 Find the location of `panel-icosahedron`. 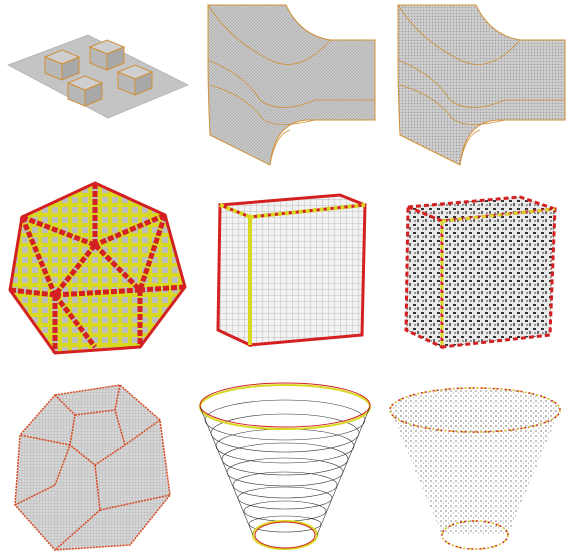

panel-icosahedron is located at coordinates (95, 270).